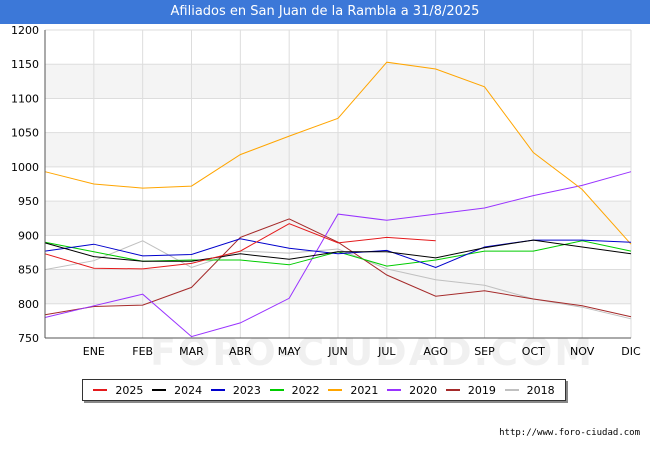 The image size is (650, 450). I want to click on legend-item-2018: 2018, so click(529, 390).